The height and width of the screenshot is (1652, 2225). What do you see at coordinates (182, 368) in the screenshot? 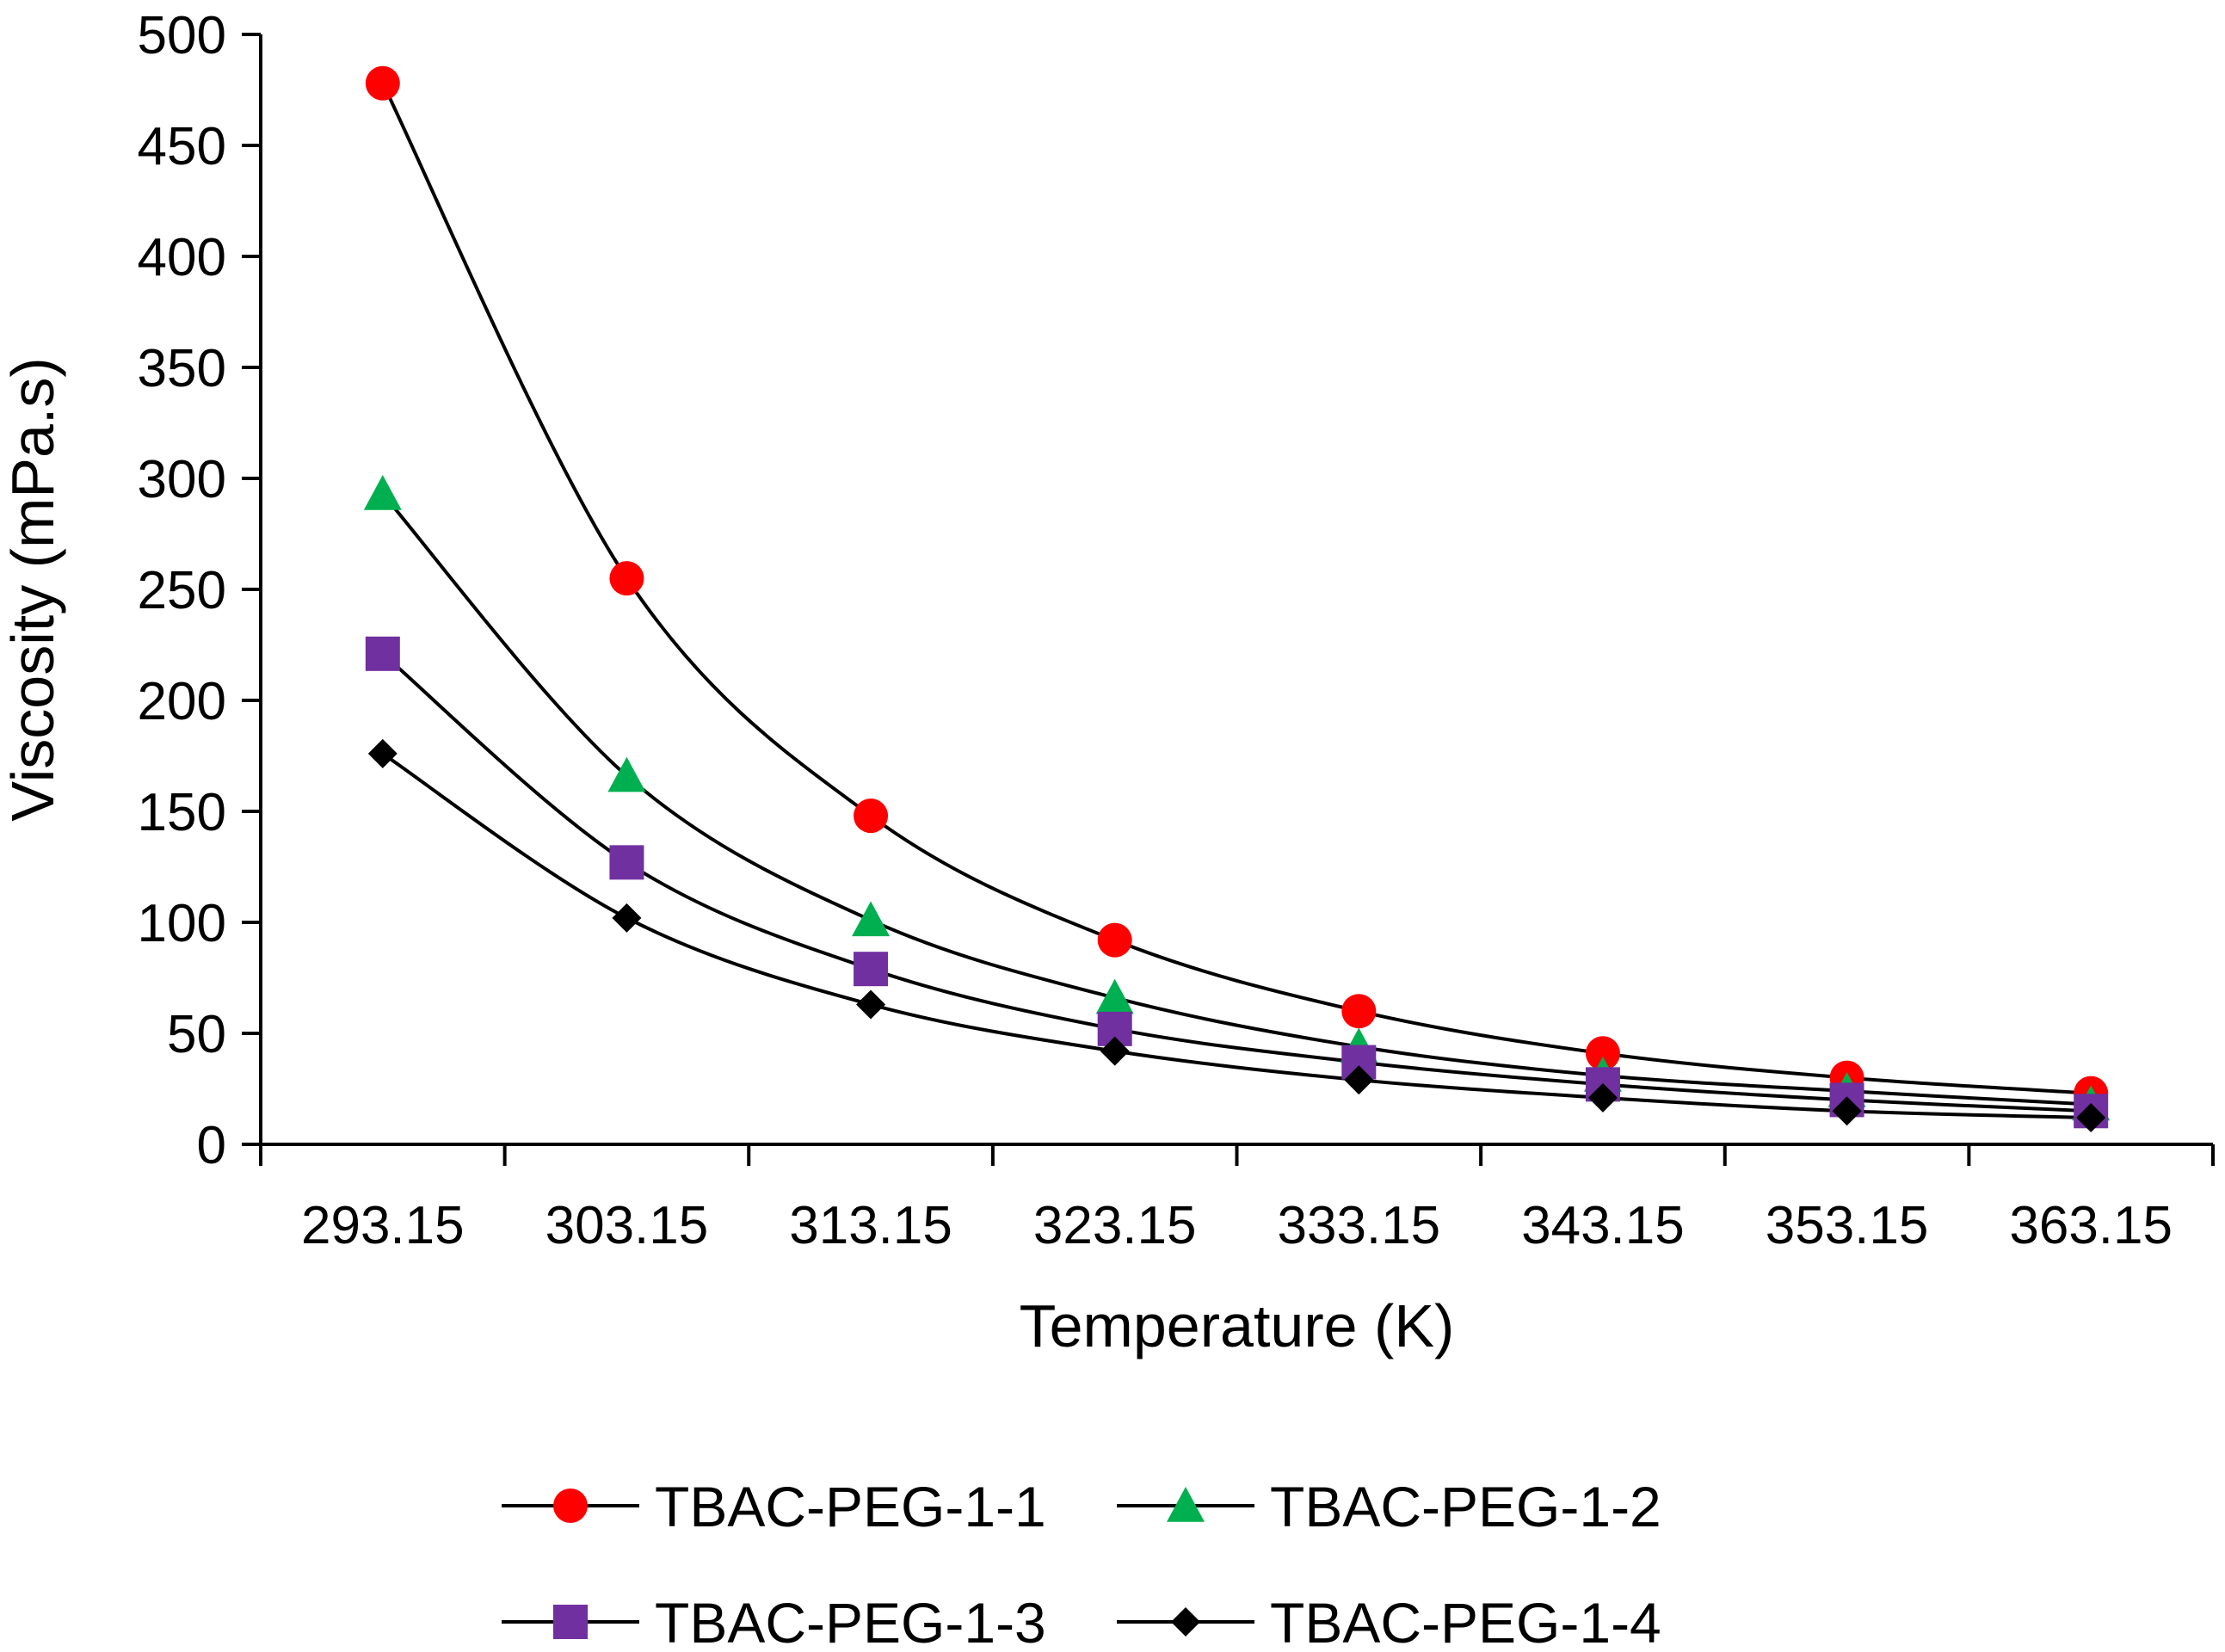
I see `y-tick-label: 350` at bounding box center [182, 368].